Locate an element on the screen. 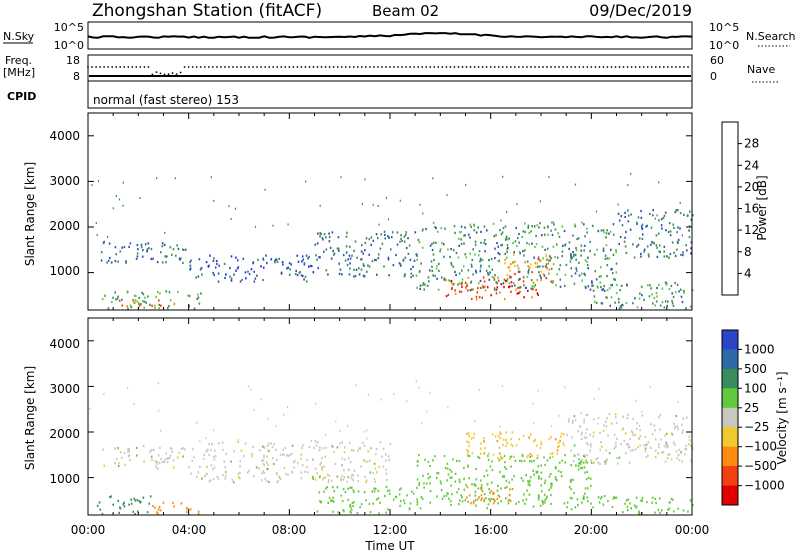 This screenshot has width=800, height=554. velocity-ytick-4000: 4000 is located at coordinates (64, 344).